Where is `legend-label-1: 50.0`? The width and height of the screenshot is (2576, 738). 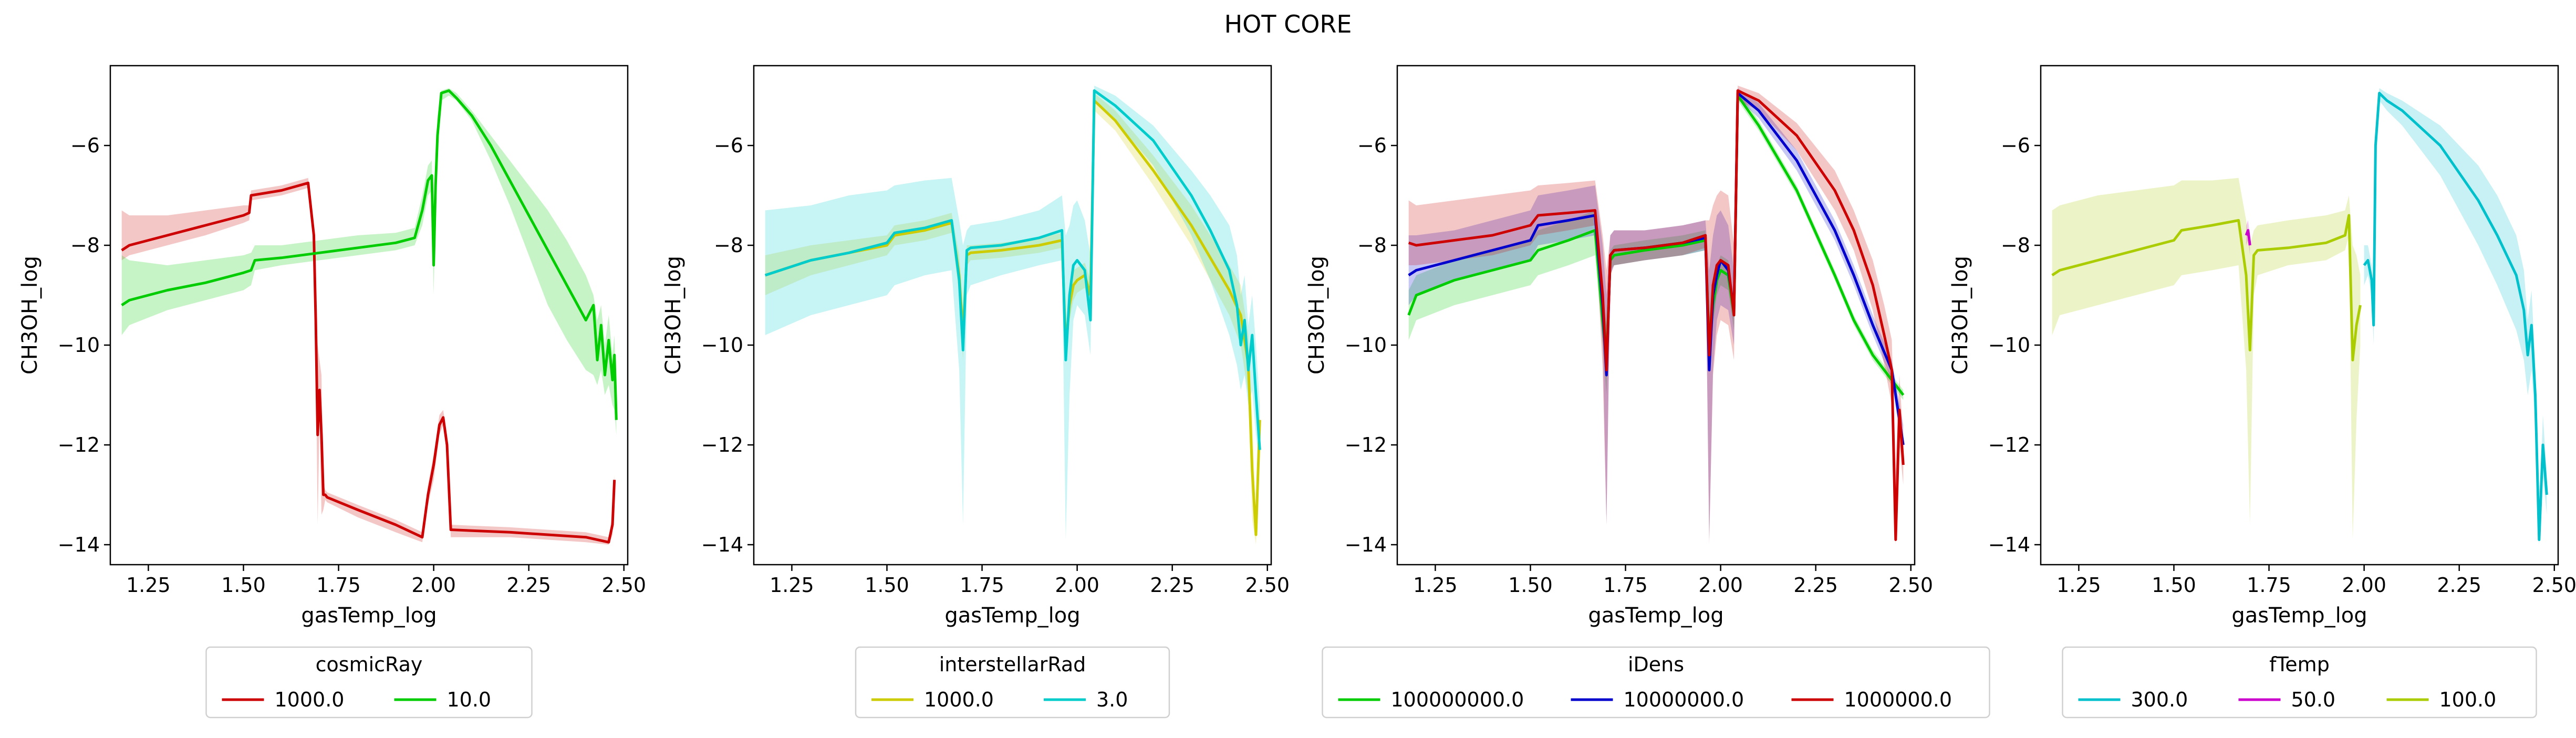
legend-label-1: 50.0 is located at coordinates (2313, 699).